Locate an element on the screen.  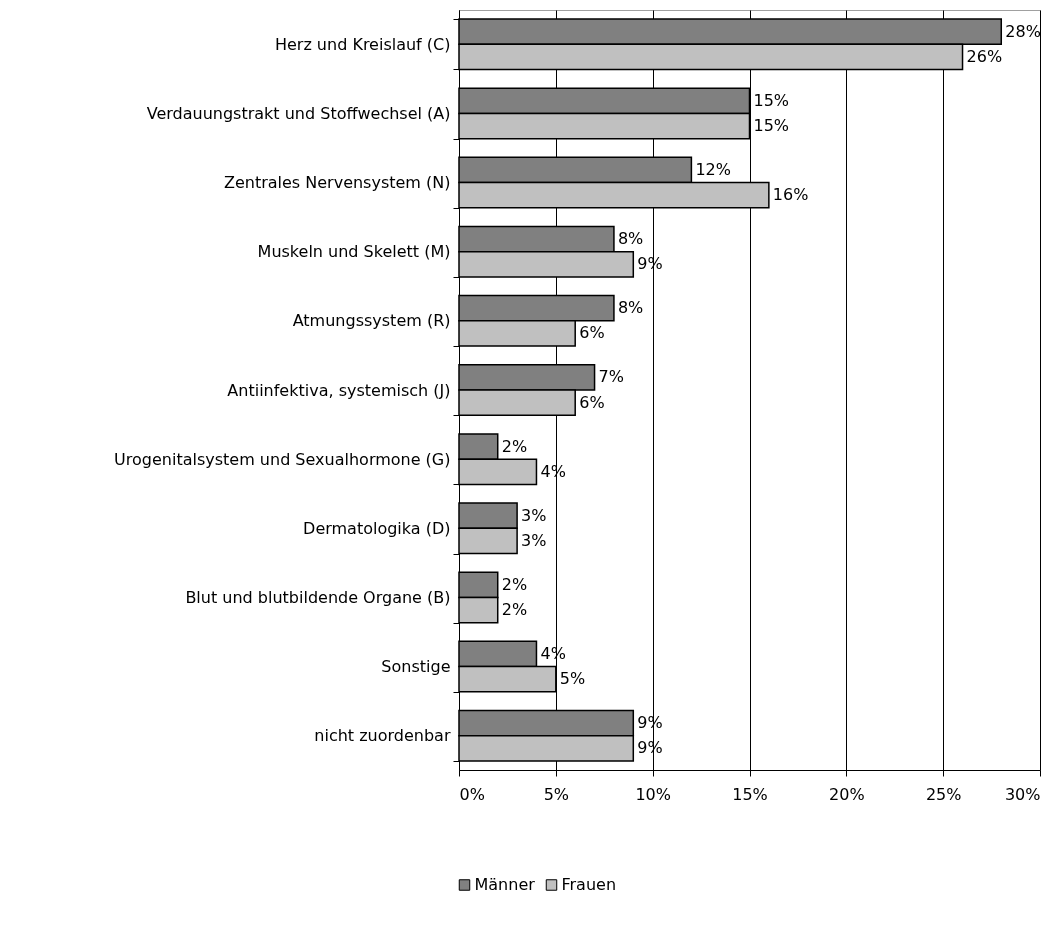
data-label: 26% is located at coordinates (984, 56).